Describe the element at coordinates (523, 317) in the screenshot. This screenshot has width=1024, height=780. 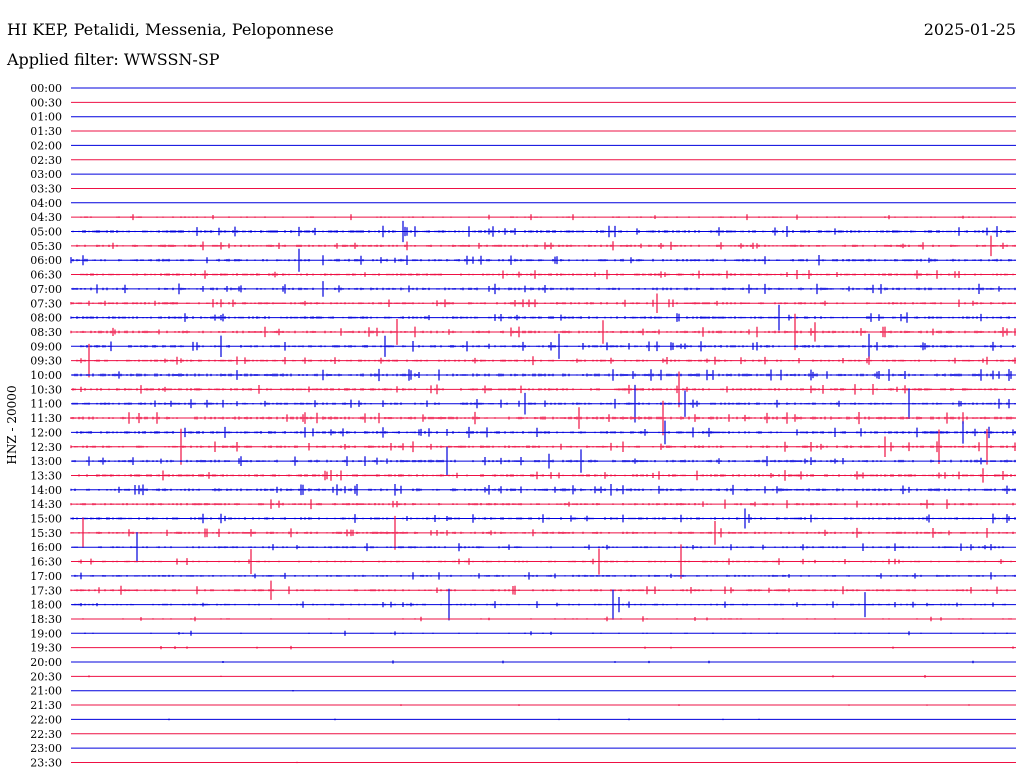
I see `trace-row: 08:00` at that location.